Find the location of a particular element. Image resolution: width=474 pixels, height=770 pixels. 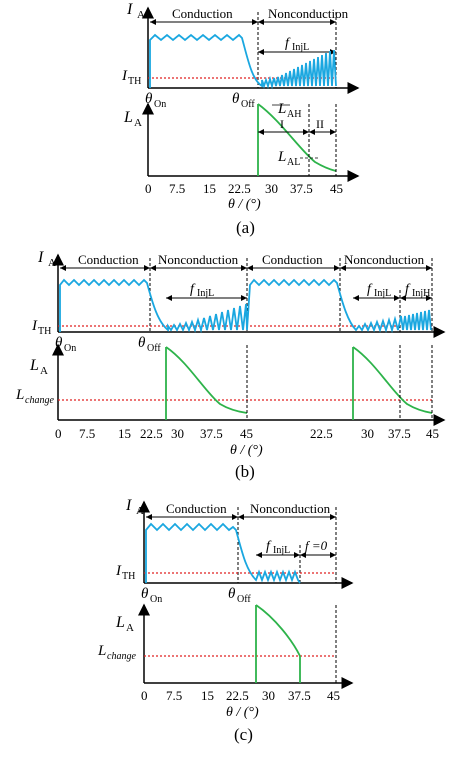

lah-label: L is located at coordinates (281, 109).